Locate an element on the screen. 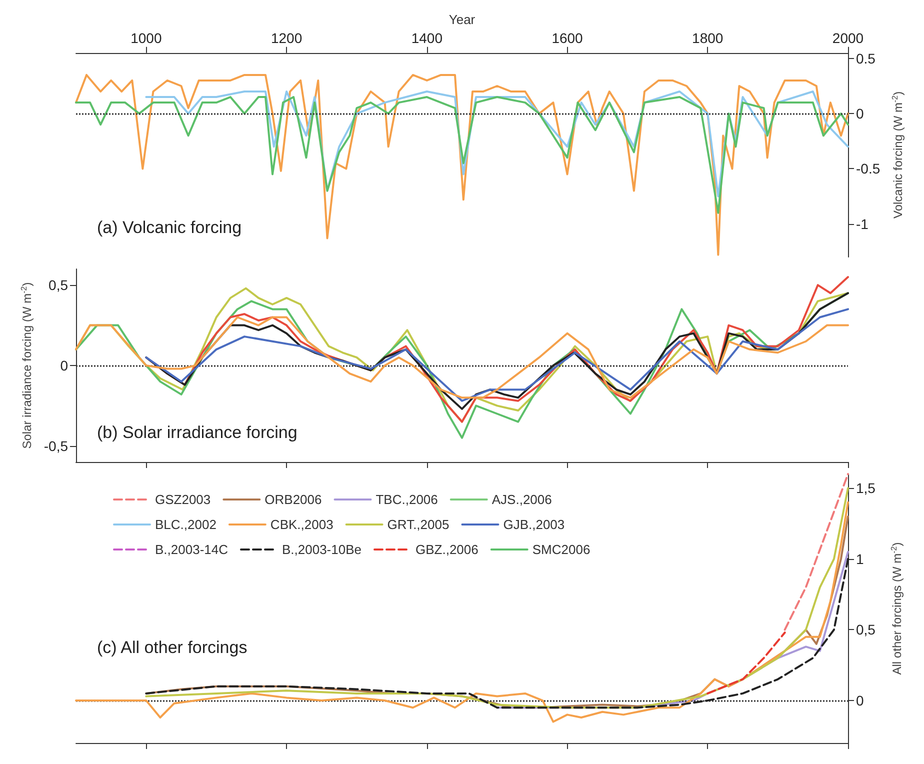 This screenshot has height=764, width=924. y-tick-label: 0 is located at coordinates (64, 366).